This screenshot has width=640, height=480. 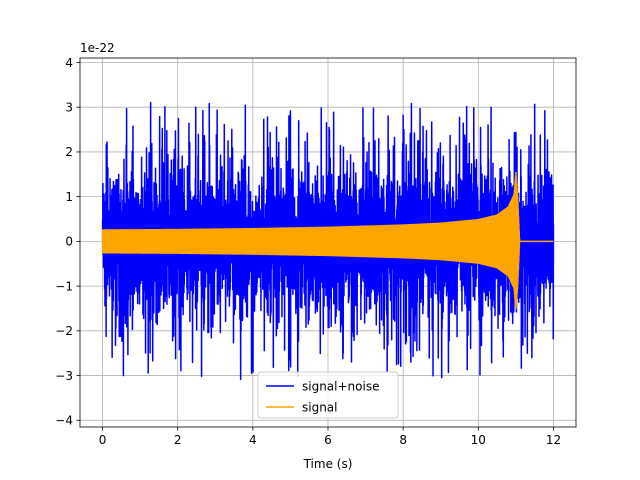 What do you see at coordinates (178, 440) in the screenshot?
I see `x-tick-label: 2` at bounding box center [178, 440].